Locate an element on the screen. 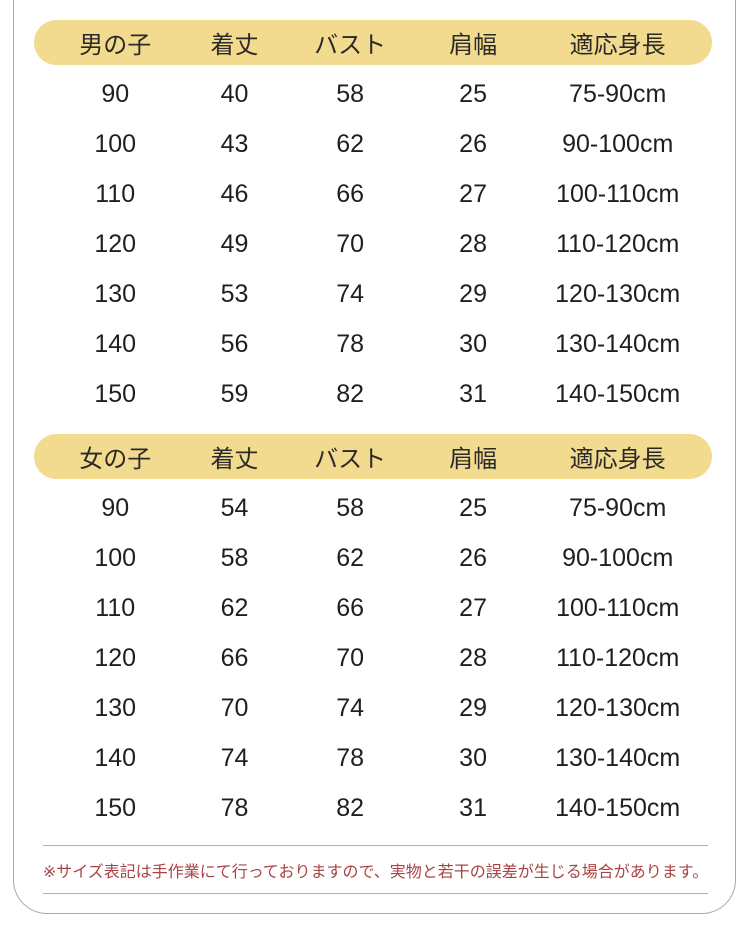 This screenshot has width=750, height=942. cell-length: 59 is located at coordinates (234, 393).